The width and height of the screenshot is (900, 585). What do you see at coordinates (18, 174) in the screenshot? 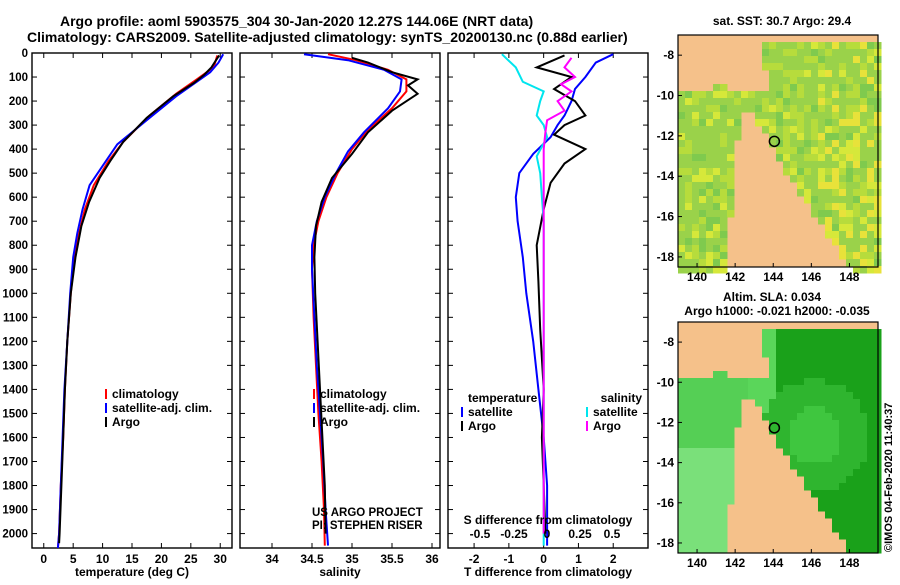
I see `y-tick-label: 500` at bounding box center [18, 174].